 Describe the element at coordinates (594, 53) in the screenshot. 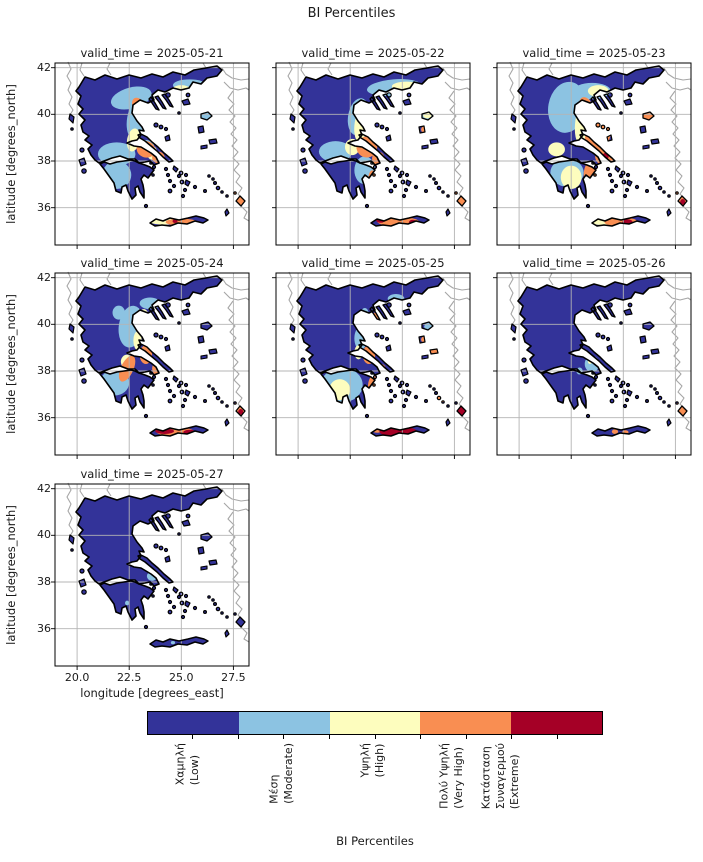

I see `panel-title: valid_time = 2025-05-23` at that location.